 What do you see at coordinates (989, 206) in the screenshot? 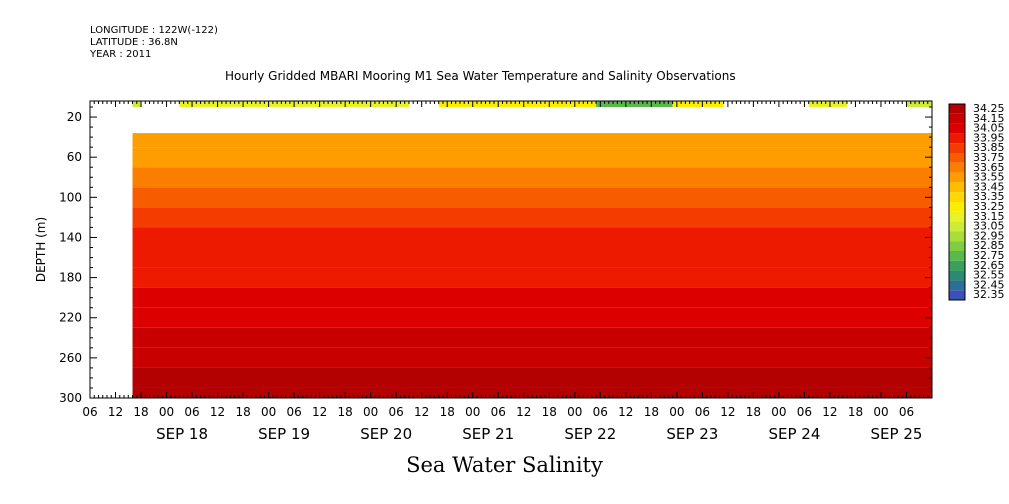
I see `colorbar-label: 33.25` at bounding box center [989, 206].